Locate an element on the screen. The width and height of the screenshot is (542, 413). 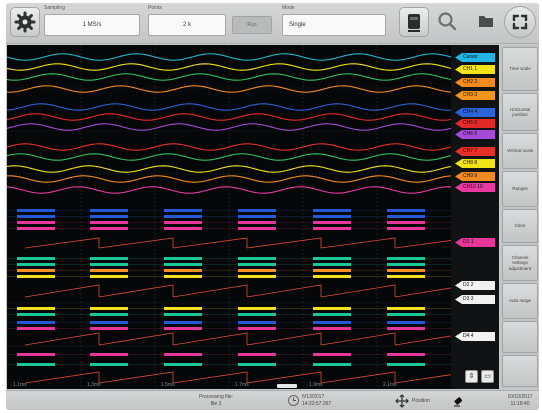
status-right-line1: 10/10/2017 is located at coordinates (520, 397).